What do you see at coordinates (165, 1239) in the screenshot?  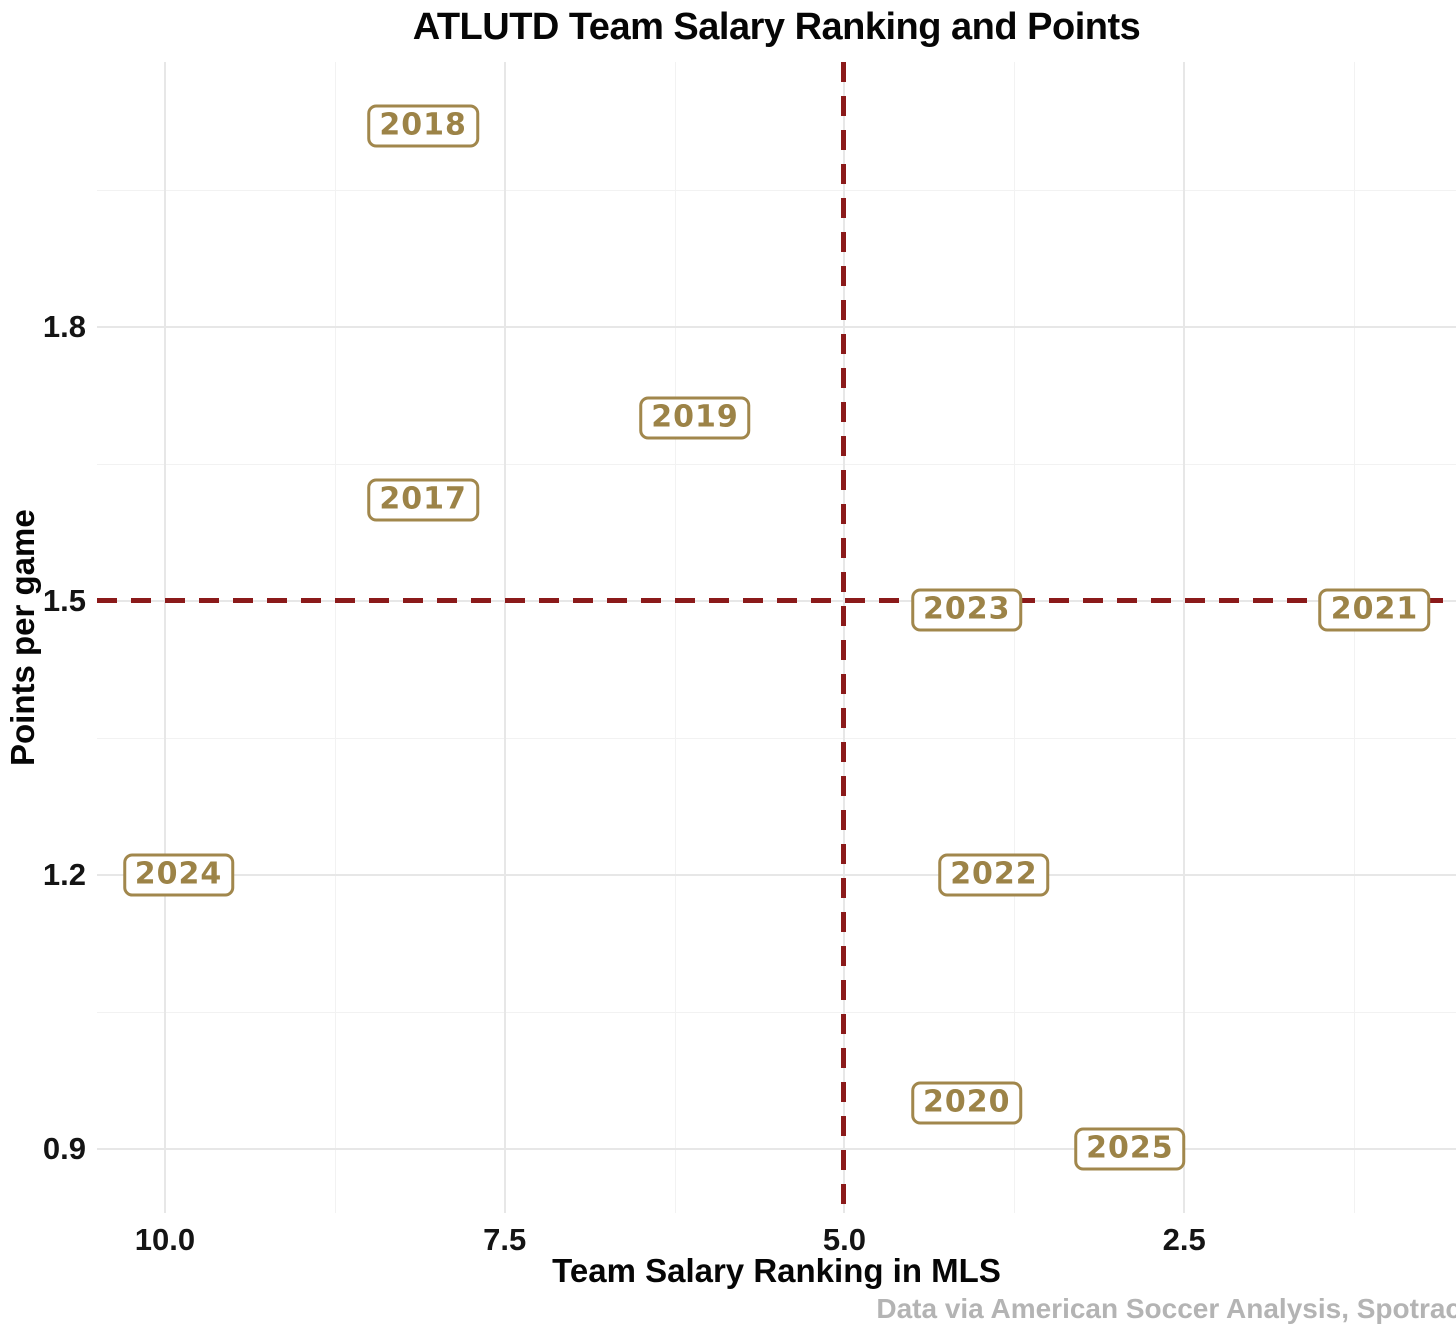 I see `x-tick-label: 10.0` at bounding box center [165, 1239].